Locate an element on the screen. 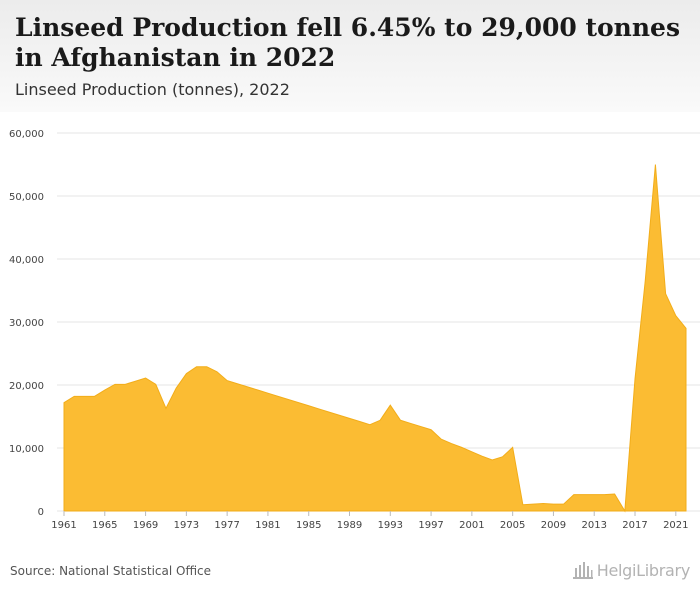 The height and width of the screenshot is (596, 700). brand-logo: HelgiLibrary is located at coordinates (631, 570).